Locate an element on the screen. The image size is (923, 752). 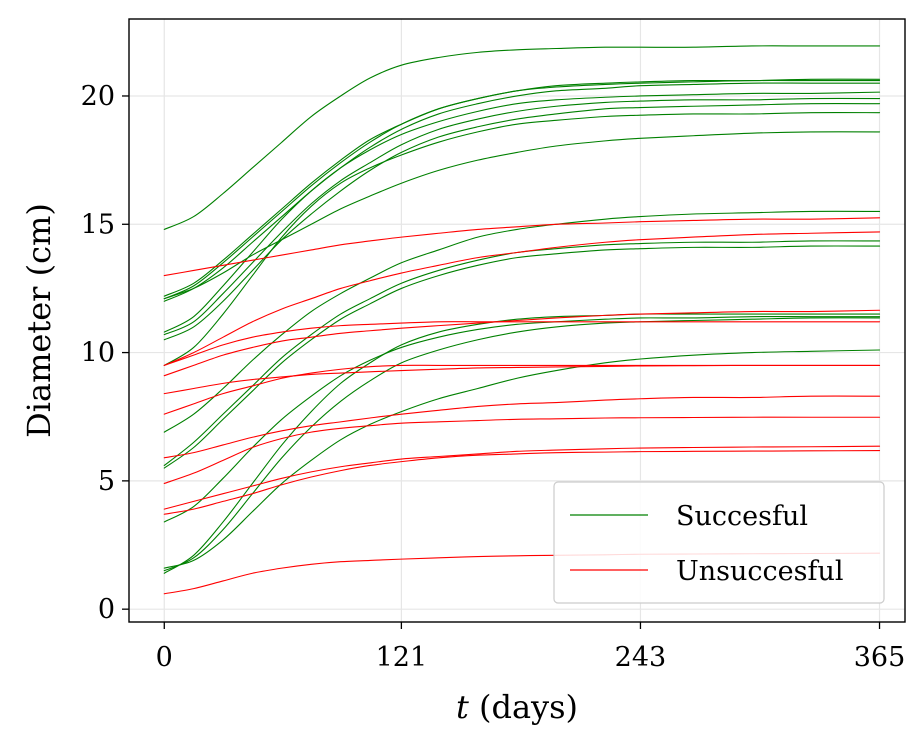
x-tick-label: 365 is located at coordinates (880, 657).